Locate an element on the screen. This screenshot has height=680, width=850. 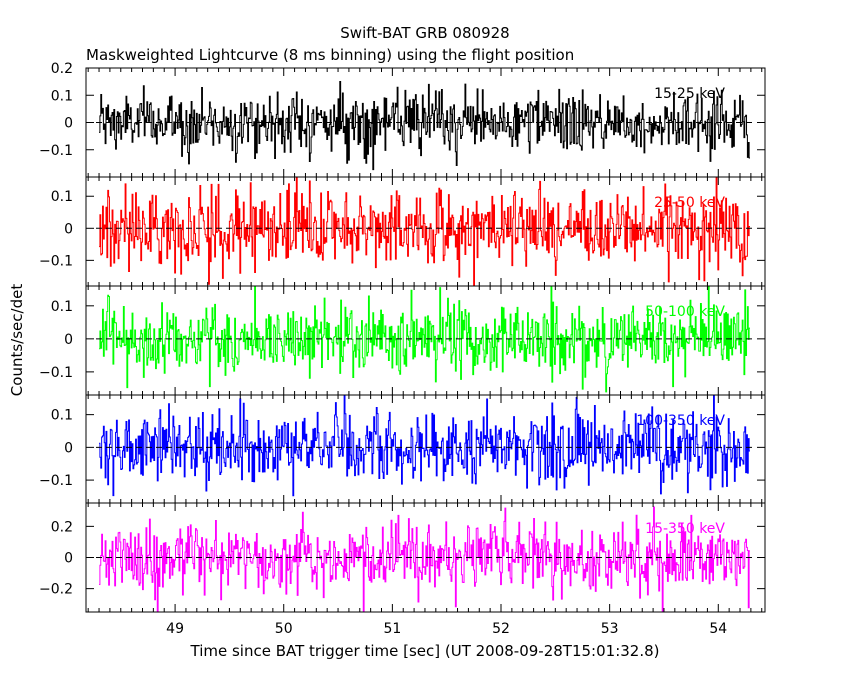
x-tick-label: 53 is located at coordinates (610, 629).